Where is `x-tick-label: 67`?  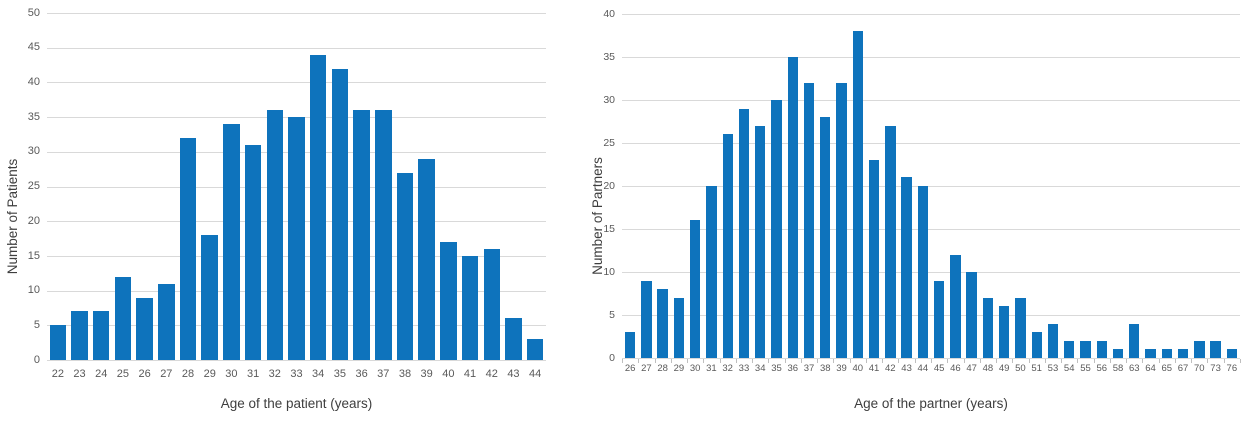 x-tick-label: 67 is located at coordinates (1183, 368).